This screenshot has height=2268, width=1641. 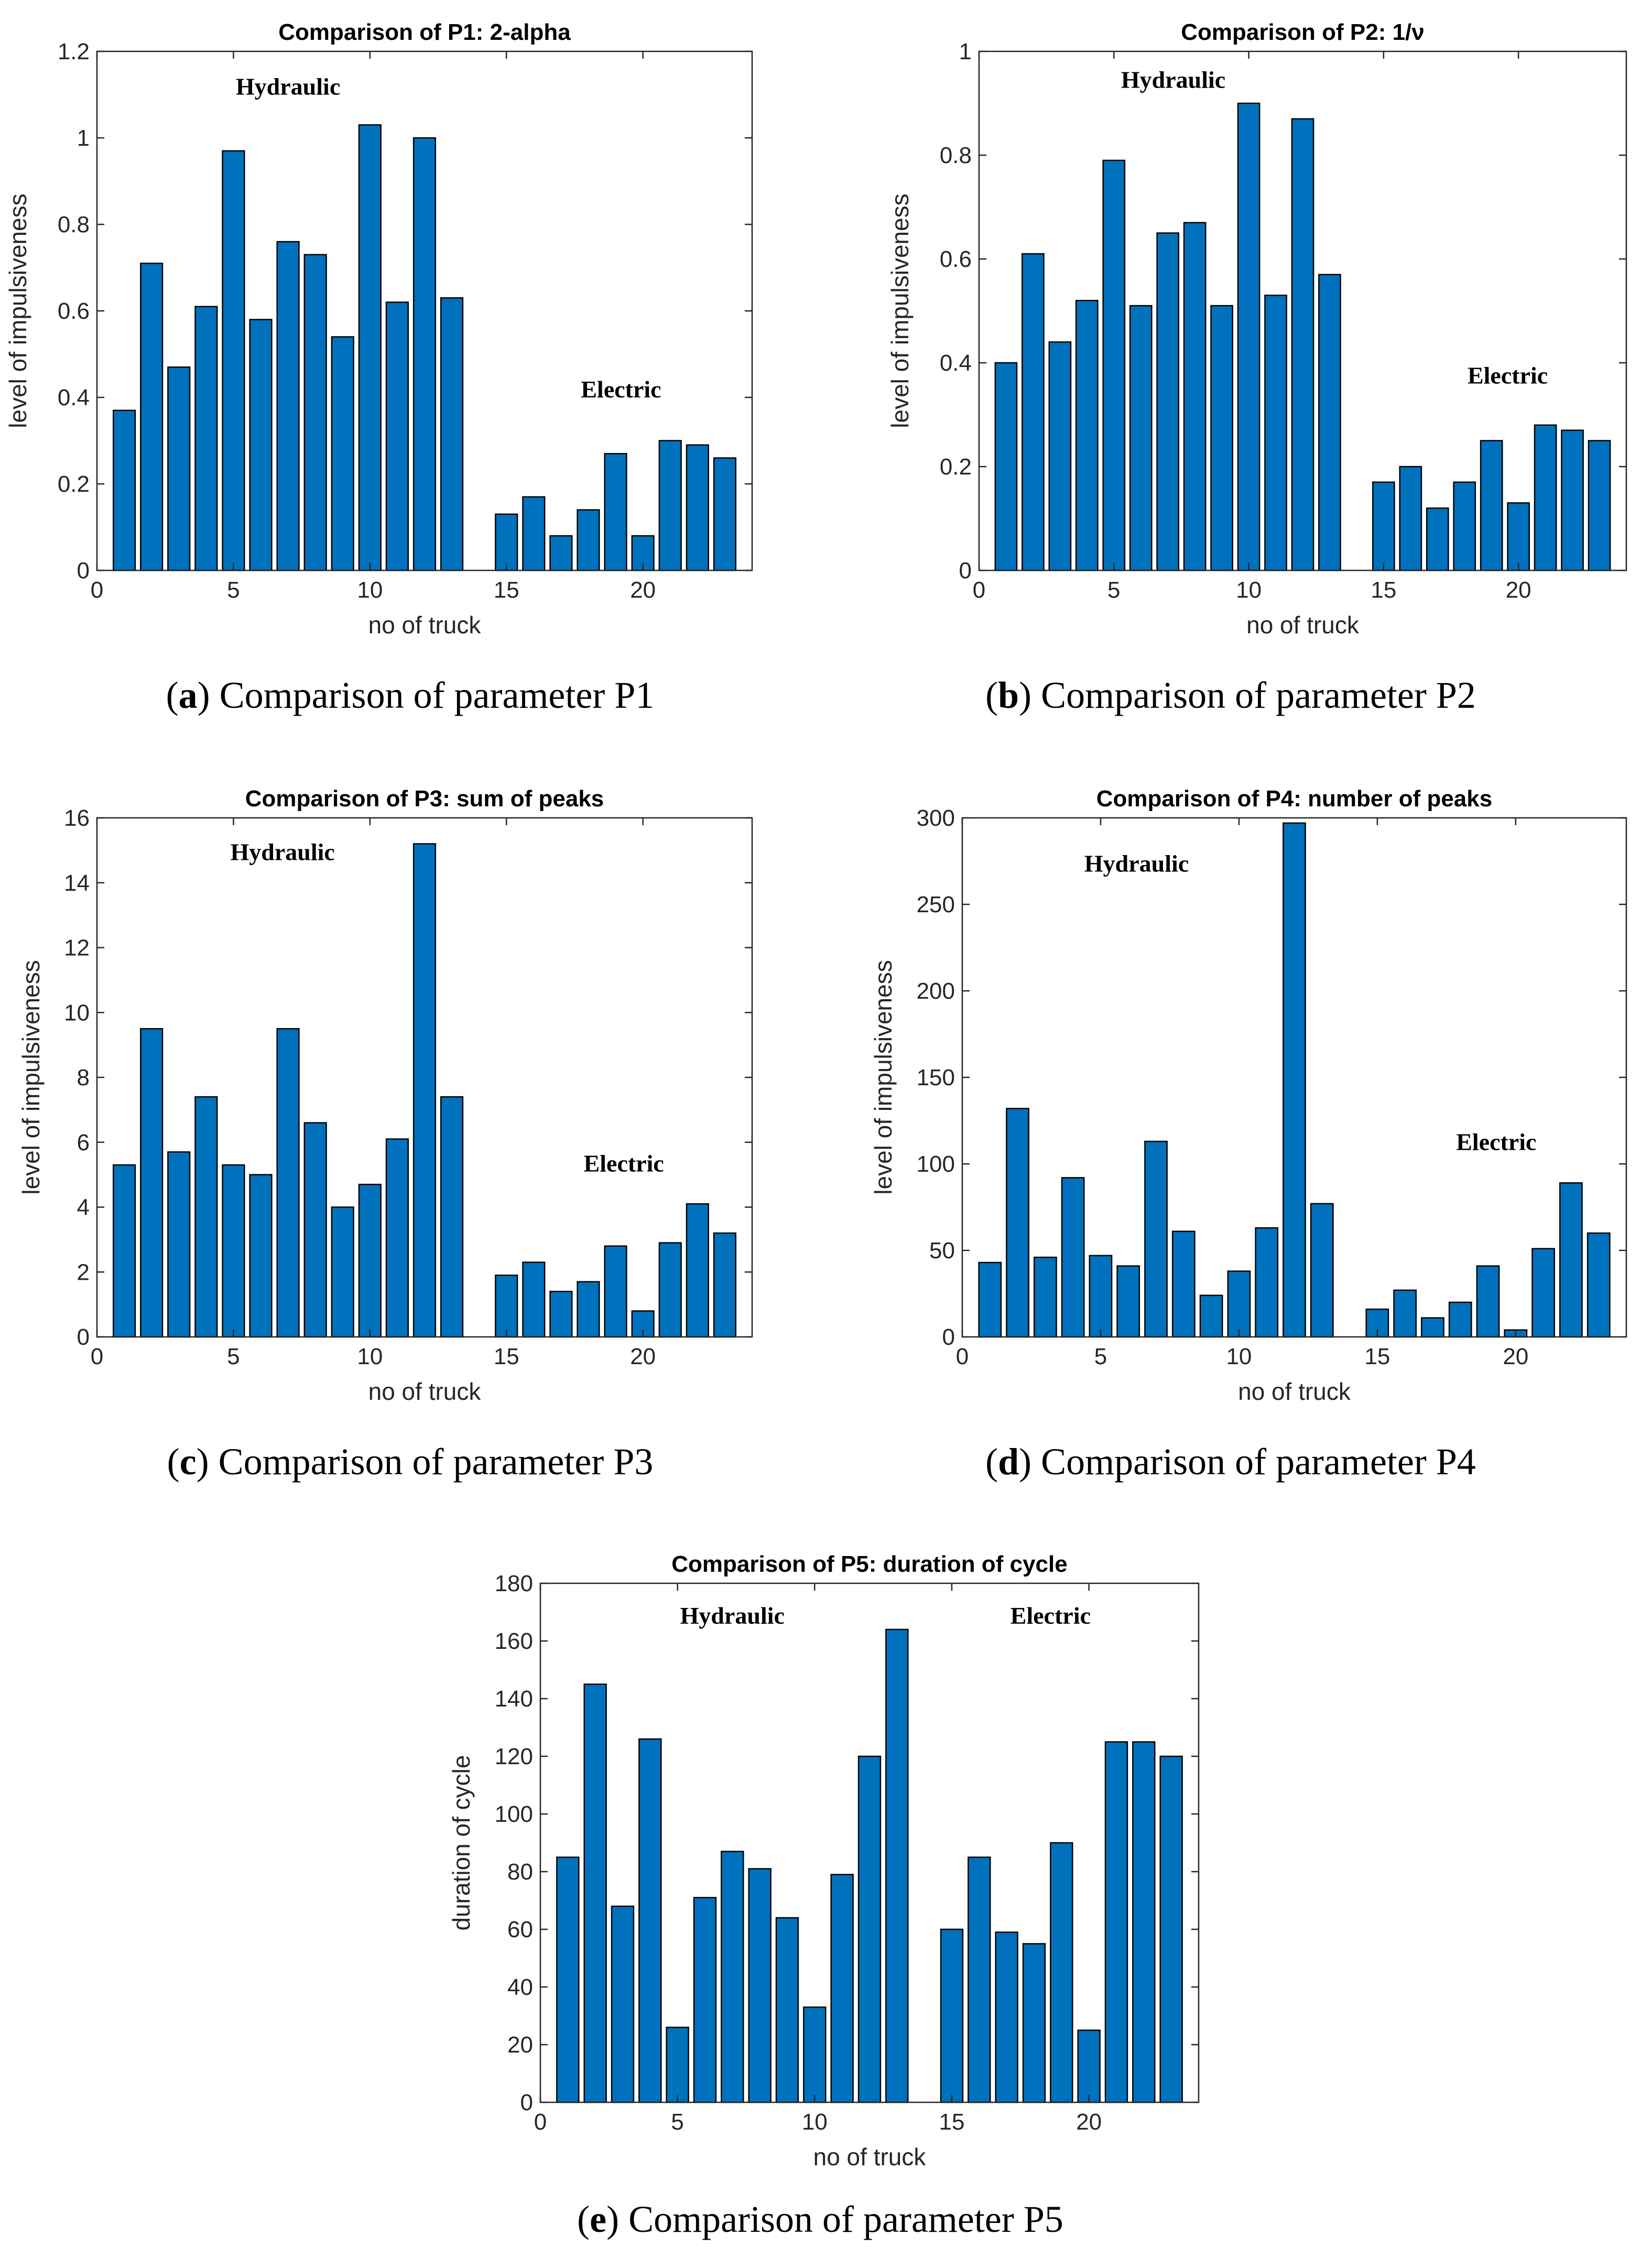 I want to click on y-tick-label-p2-2: 0.4, so click(x=956, y=363).